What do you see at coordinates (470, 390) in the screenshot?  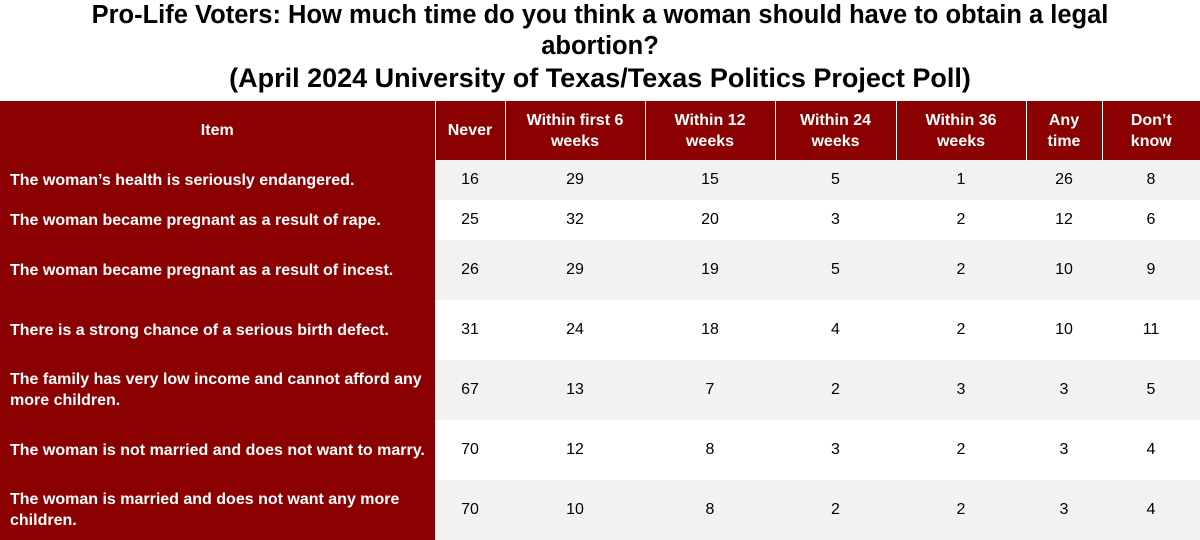 I see `cell-value: 67` at bounding box center [470, 390].